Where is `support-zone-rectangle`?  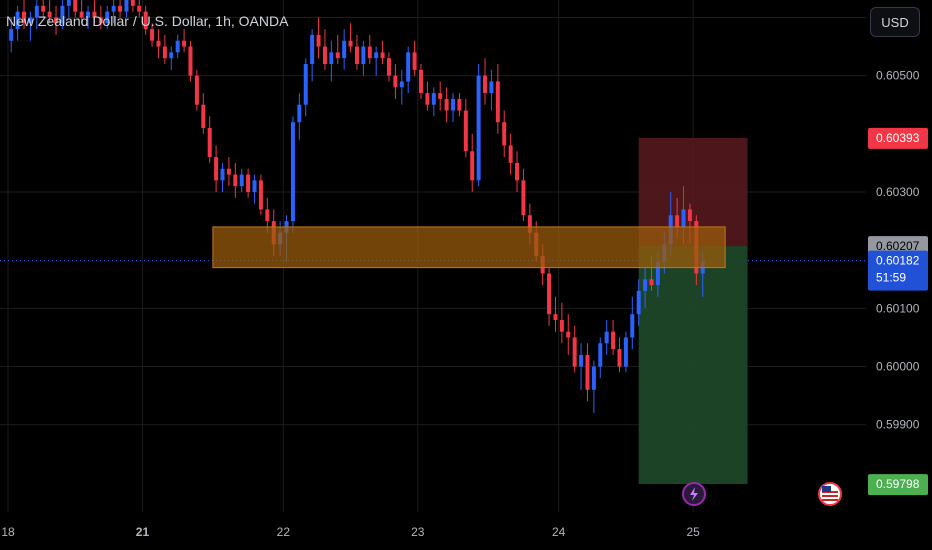
support-zone-rectangle is located at coordinates (469, 247).